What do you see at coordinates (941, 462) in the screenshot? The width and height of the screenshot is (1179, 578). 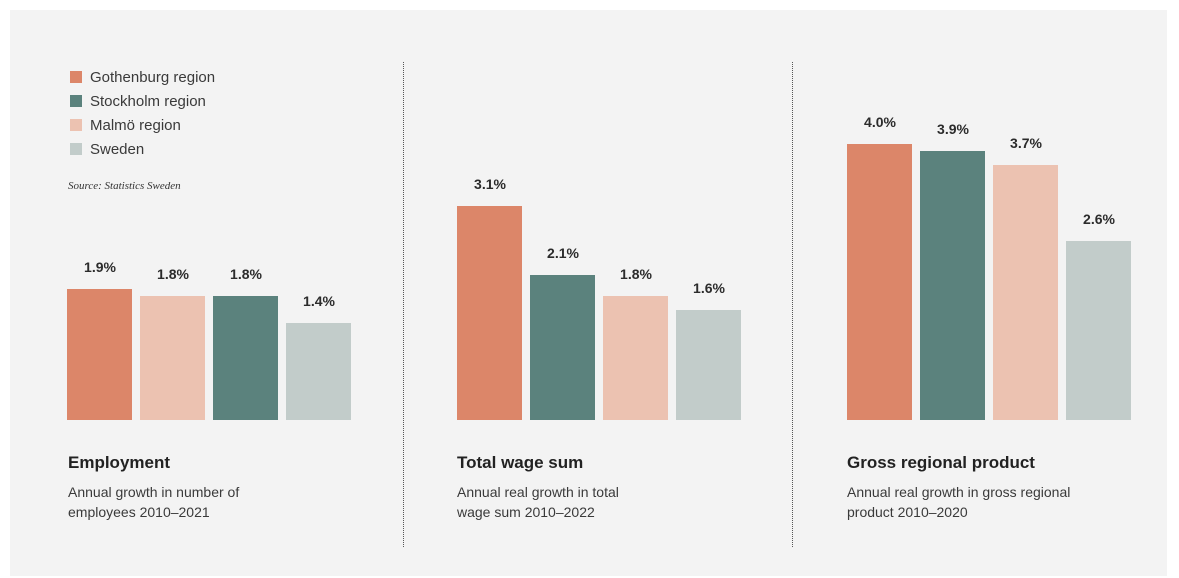 I see `chart-title-grp: Gross regional product` at bounding box center [941, 462].